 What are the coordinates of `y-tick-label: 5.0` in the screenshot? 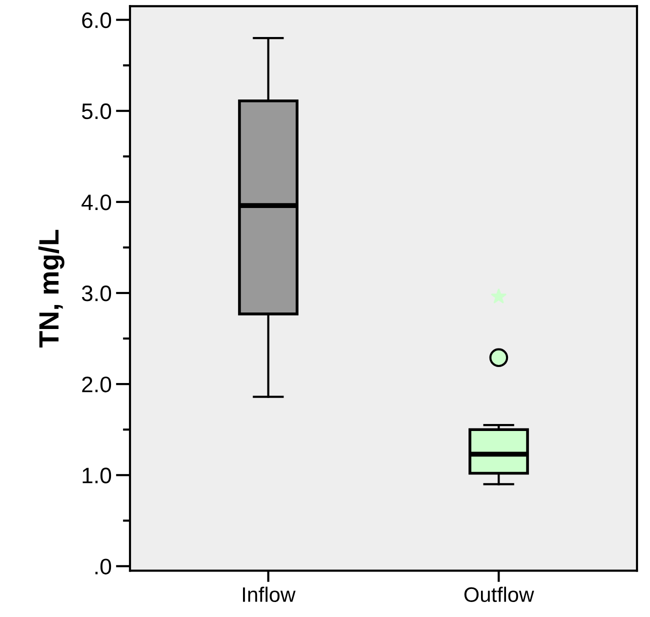 It's located at (97, 111).